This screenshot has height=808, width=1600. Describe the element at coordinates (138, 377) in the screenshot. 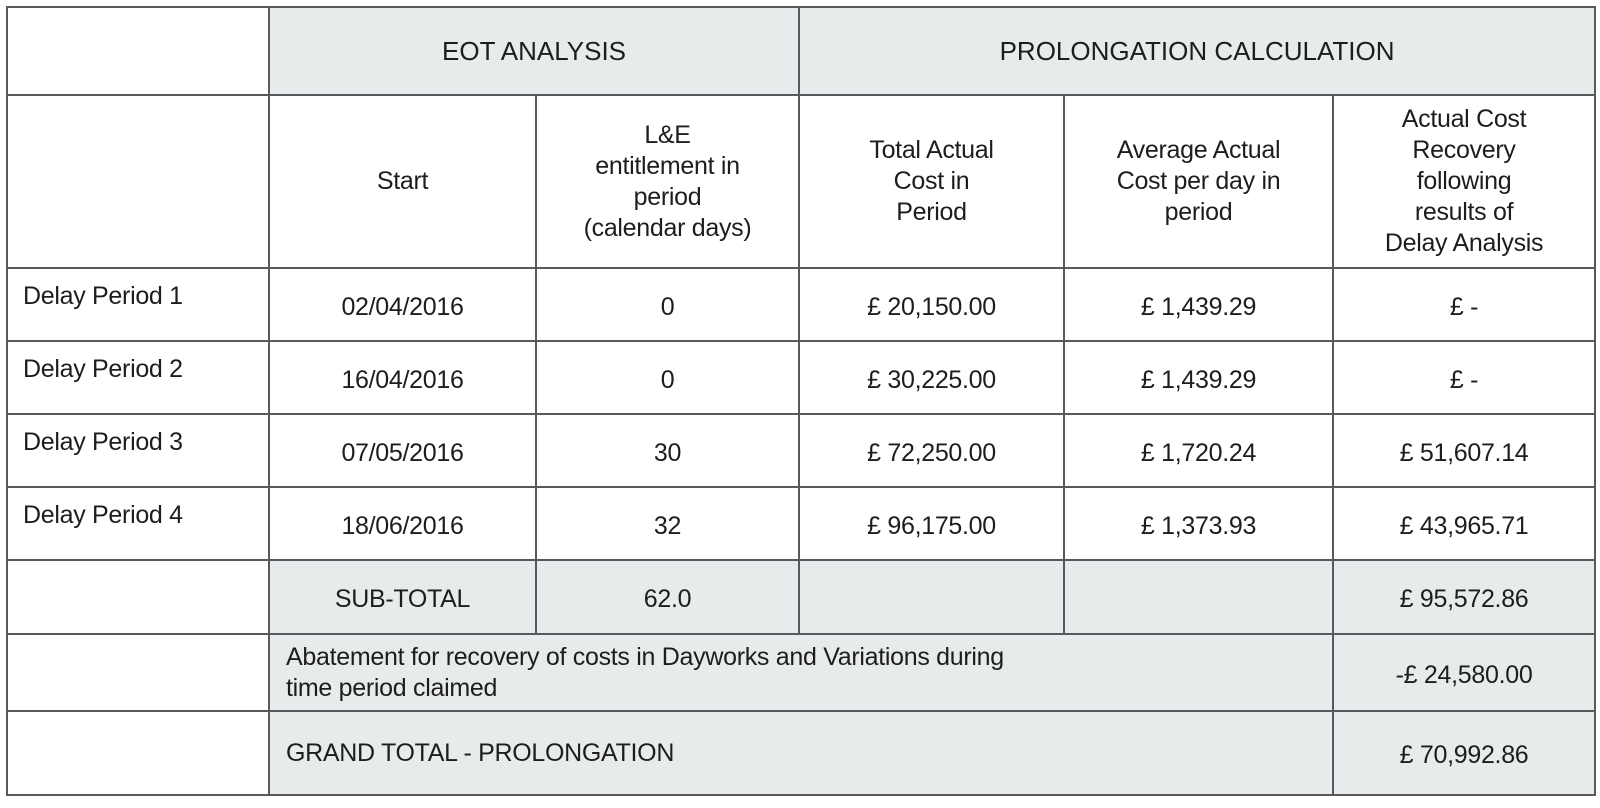

I see `row-label: Delay Period 2` at that location.